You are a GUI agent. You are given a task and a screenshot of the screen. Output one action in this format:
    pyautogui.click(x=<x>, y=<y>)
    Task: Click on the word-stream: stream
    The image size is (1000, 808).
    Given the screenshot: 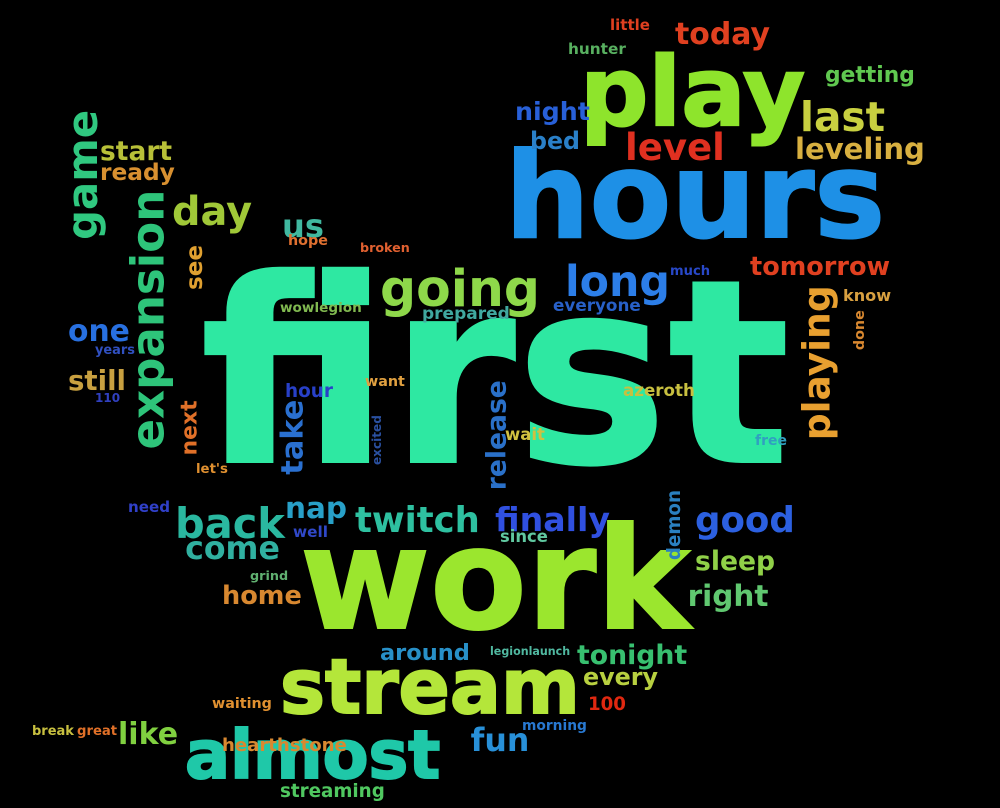 What is the action you would take?
    pyautogui.click(x=430, y=686)
    